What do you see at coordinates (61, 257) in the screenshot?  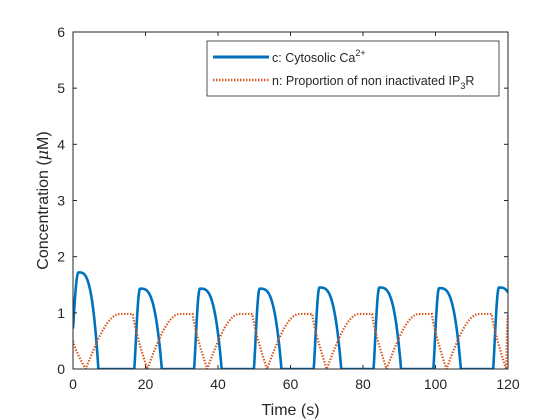 I see `y-tick-label: 2` at bounding box center [61, 257].